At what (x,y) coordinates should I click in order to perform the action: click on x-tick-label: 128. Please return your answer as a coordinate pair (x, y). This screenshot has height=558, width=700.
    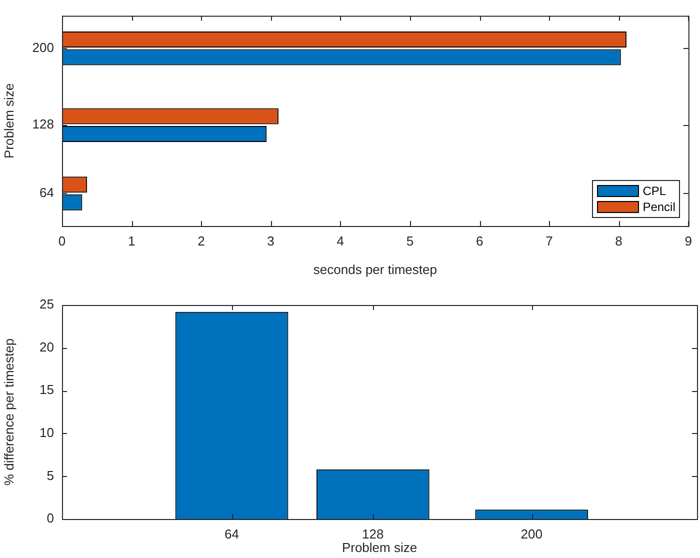
    Looking at the image, I should click on (373, 534).